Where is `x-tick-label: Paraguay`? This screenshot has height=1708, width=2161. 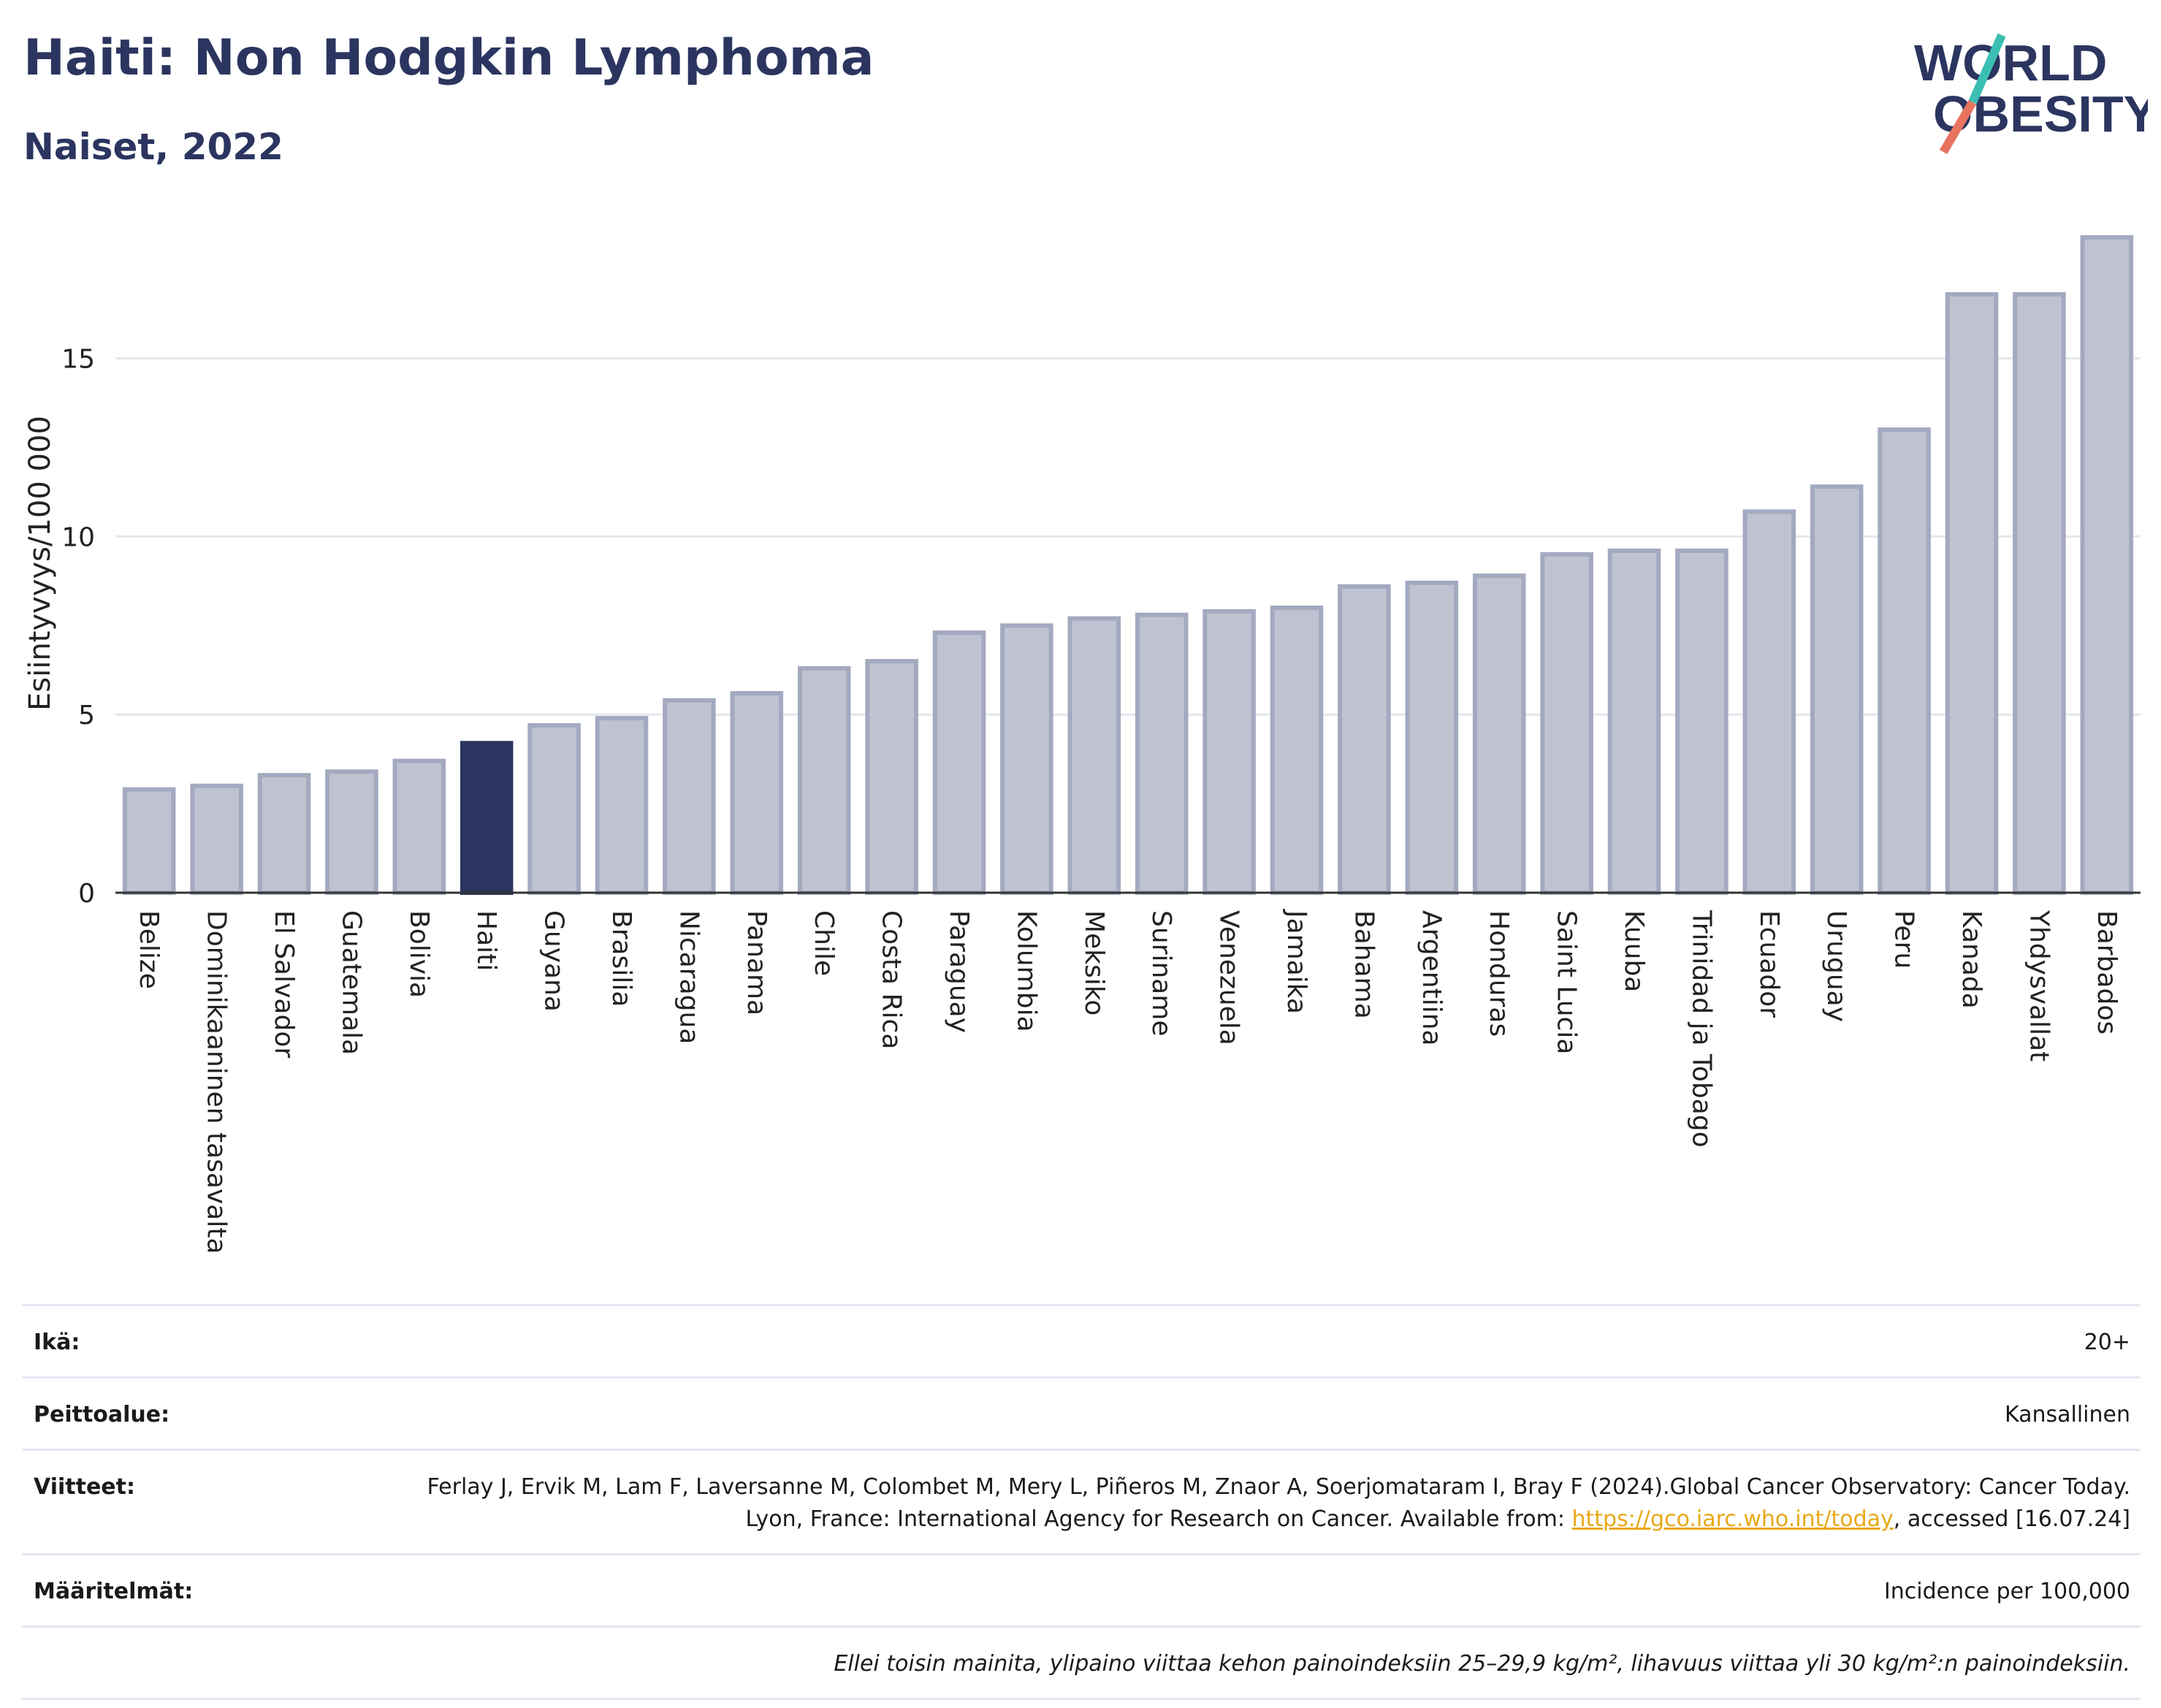
x-tick-label: Paraguay is located at coordinates (959, 971).